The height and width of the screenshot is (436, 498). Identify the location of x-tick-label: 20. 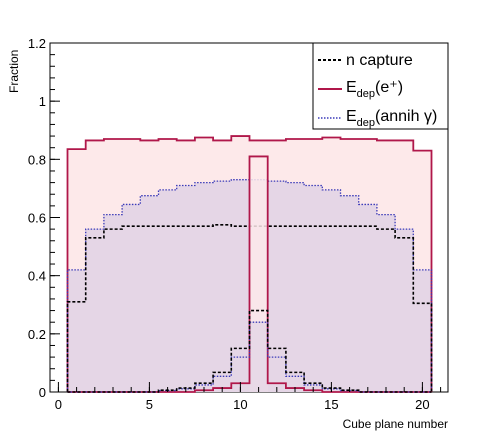
(422, 404).